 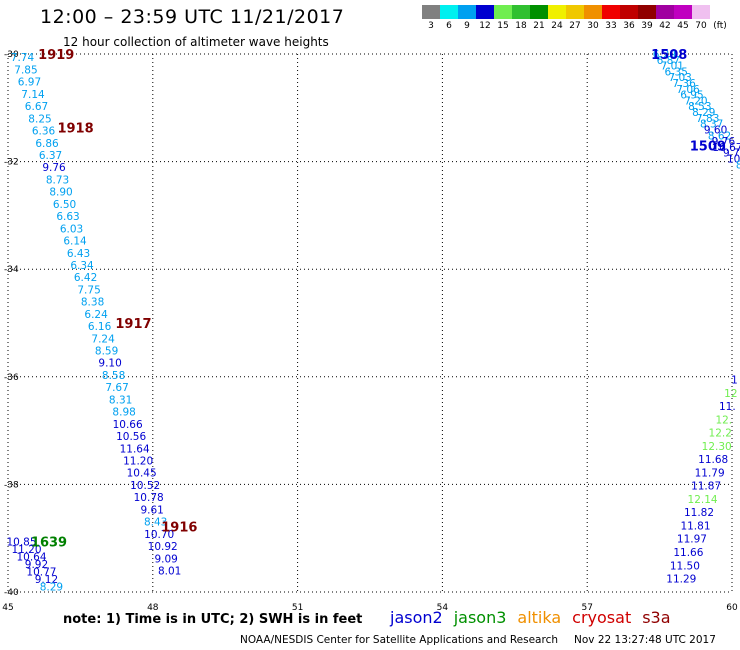 I want to click on wave-height-value: 8.58, so click(x=113, y=376).